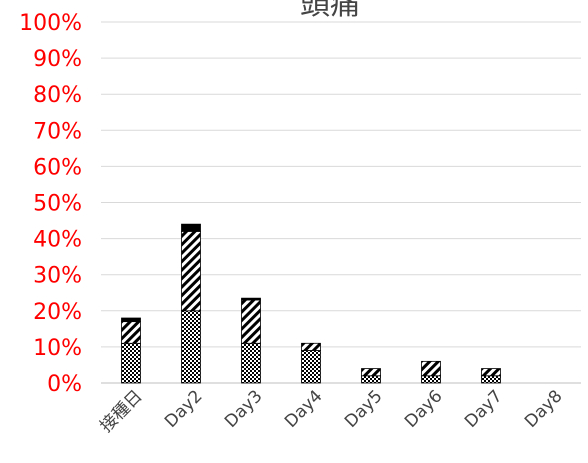 This screenshot has height=463, width=588. Describe the element at coordinates (57, 348) in the screenshot. I see `y-tick-label: 10%` at that location.